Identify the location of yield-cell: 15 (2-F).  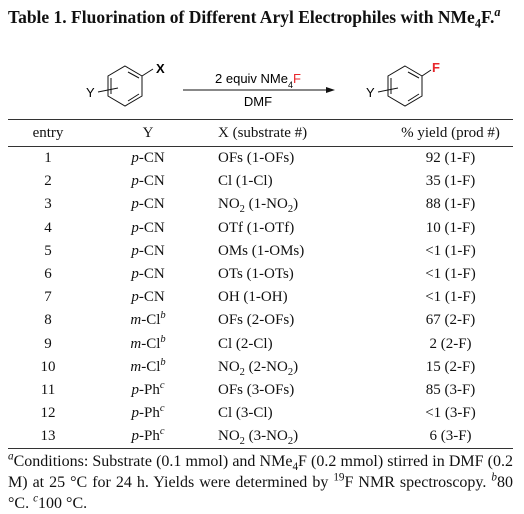
(450, 366).